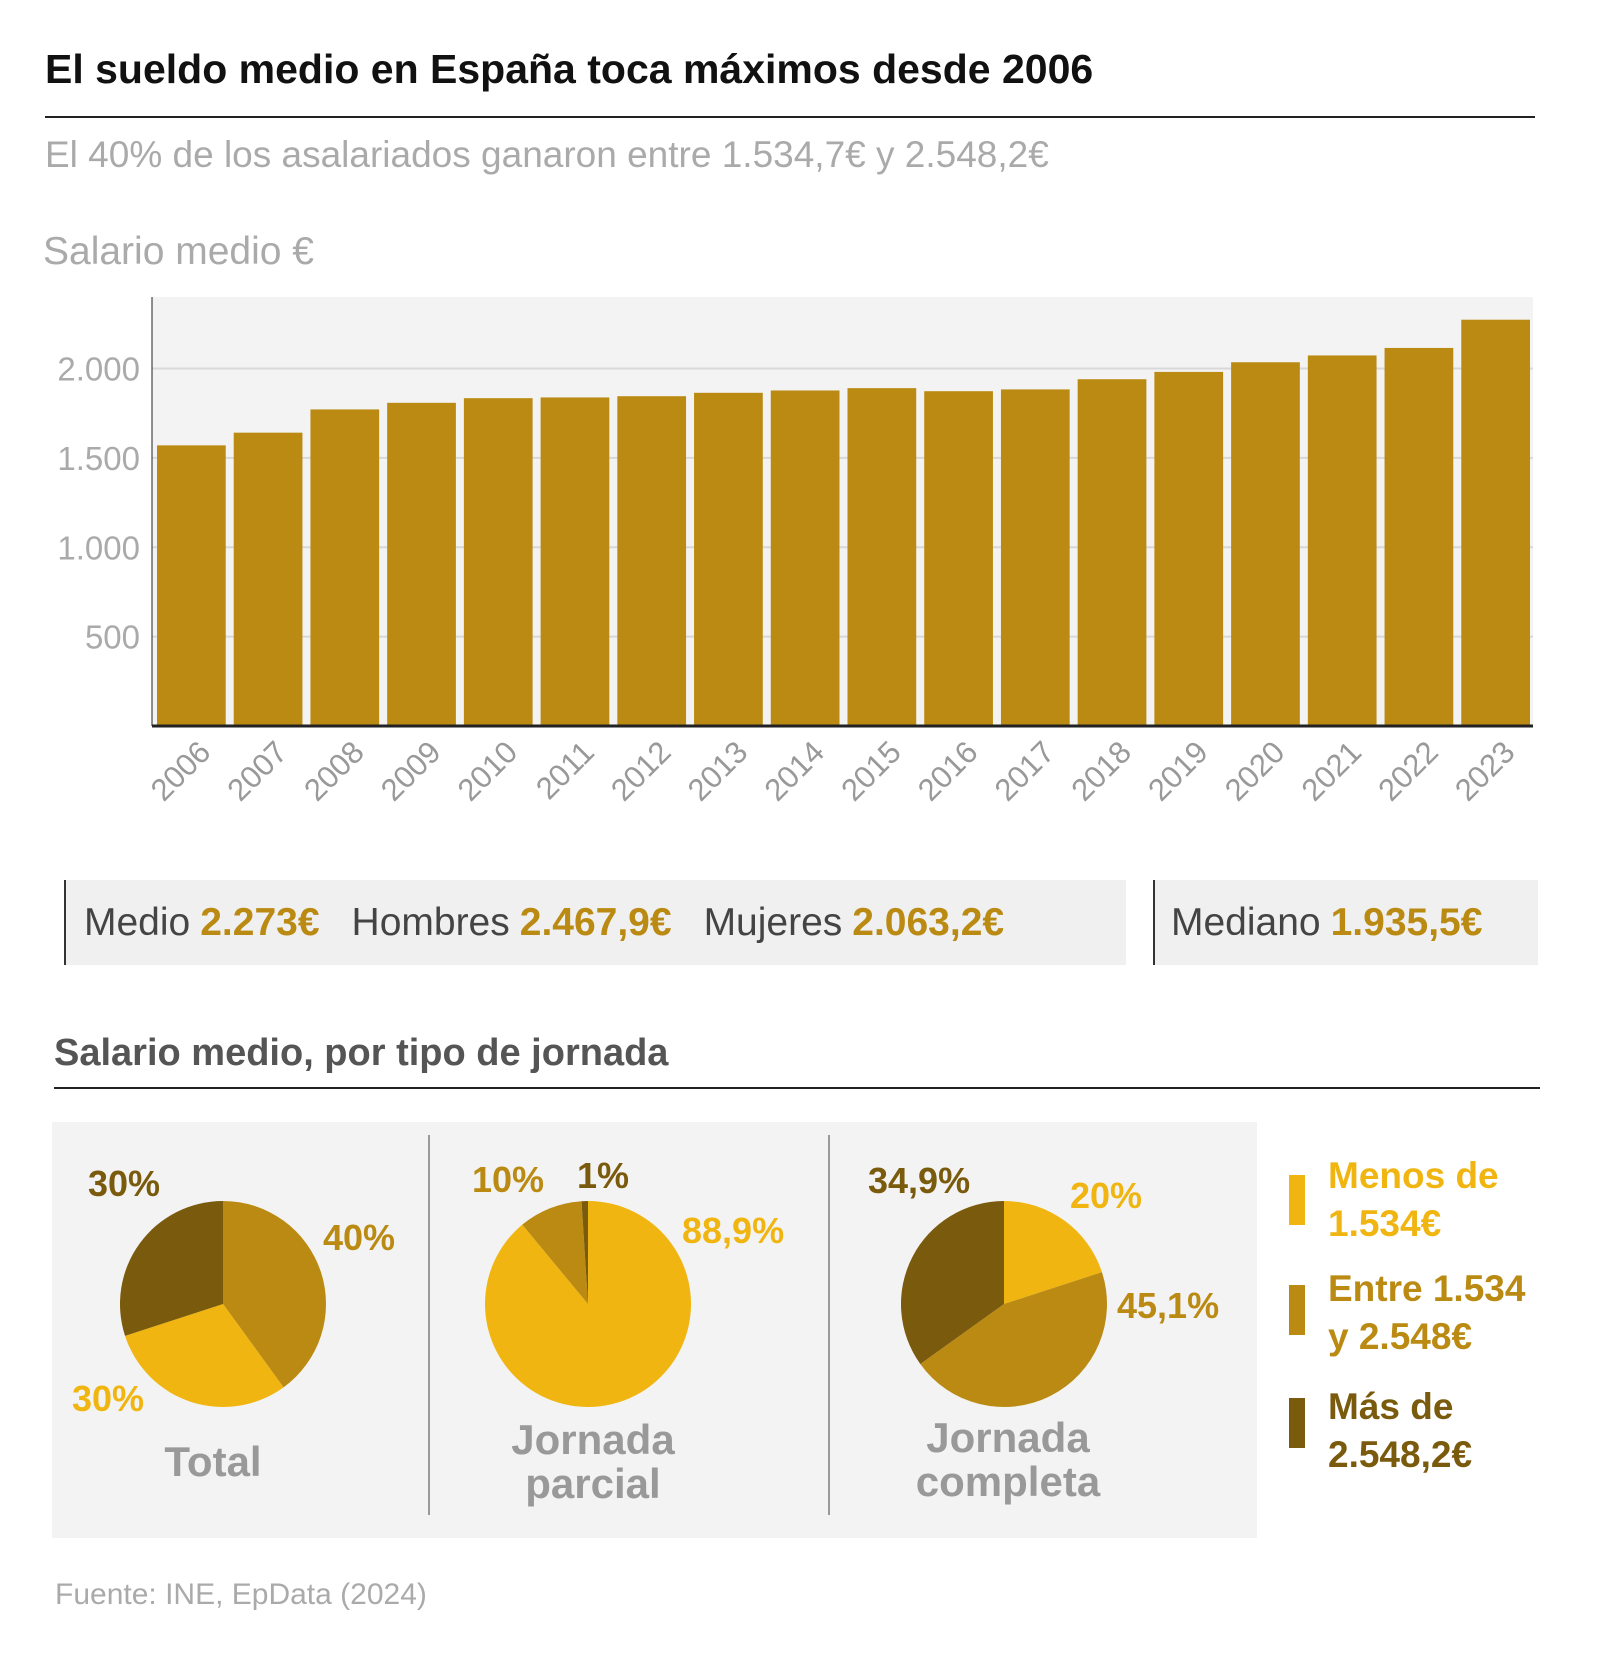 The height and width of the screenshot is (1666, 1600). I want to click on medio-value: 2.273€, so click(260, 922).